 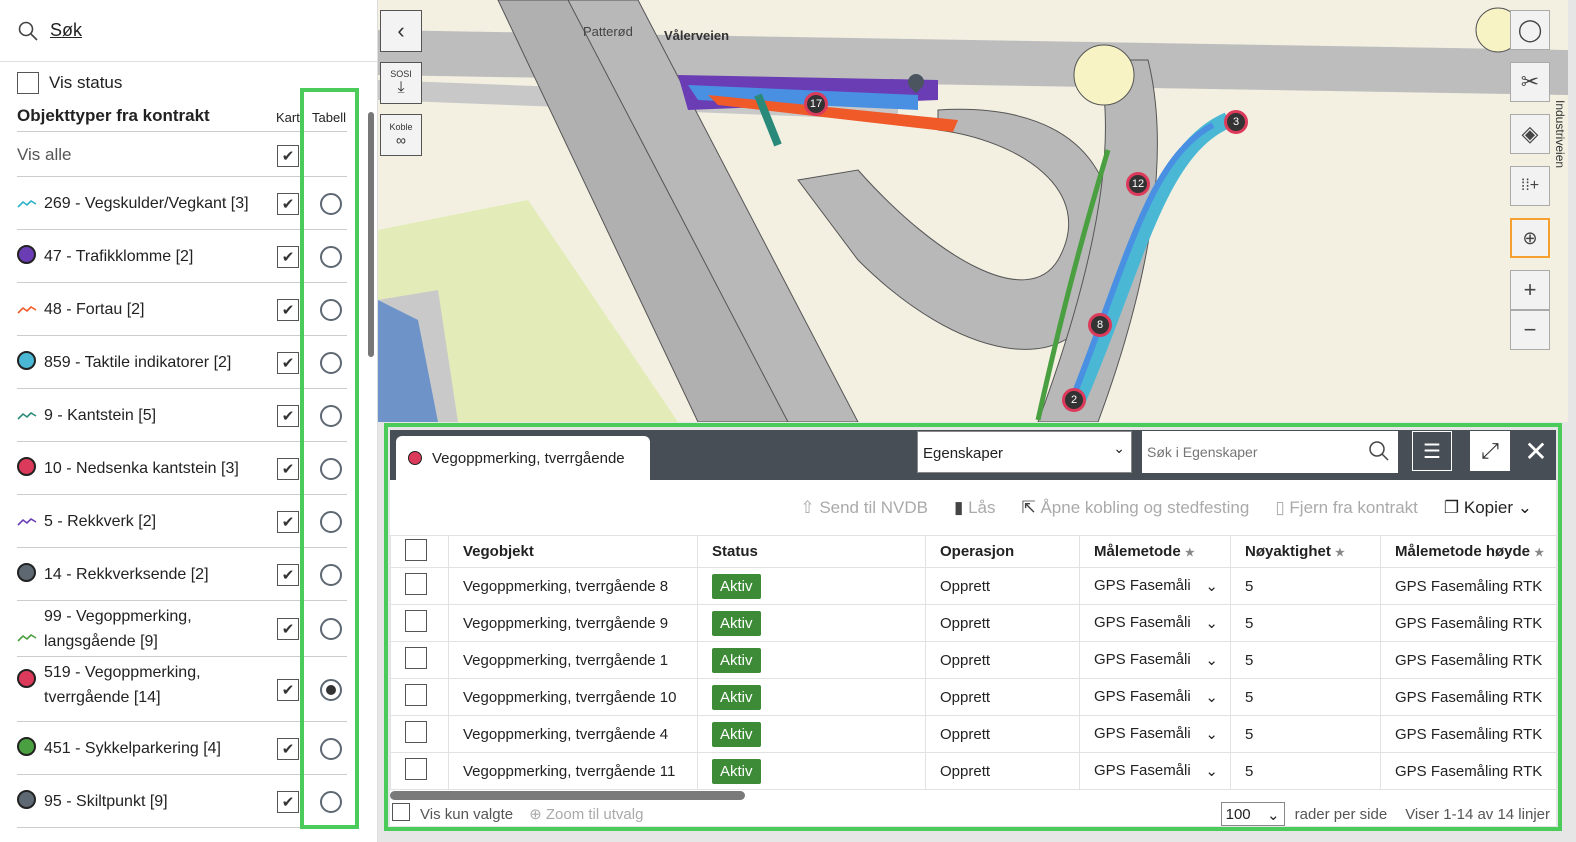 What do you see at coordinates (1490, 451) in the screenshot?
I see `expand-button: ⤢` at bounding box center [1490, 451].